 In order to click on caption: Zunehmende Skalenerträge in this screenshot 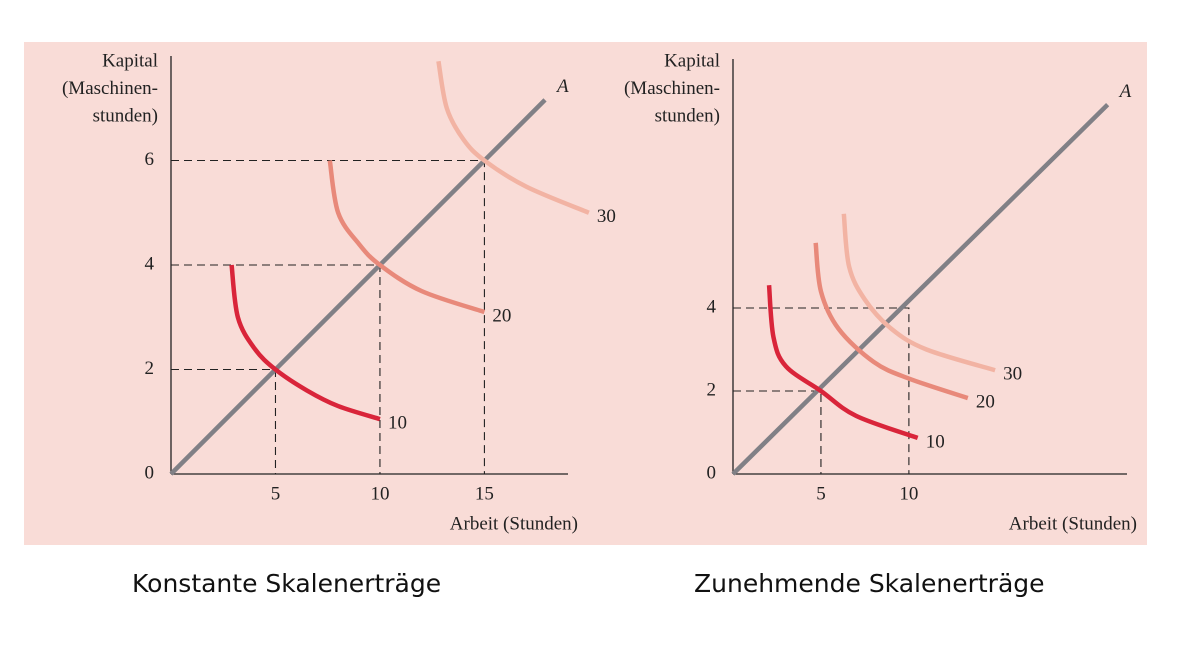, I will do `click(869, 583)`.